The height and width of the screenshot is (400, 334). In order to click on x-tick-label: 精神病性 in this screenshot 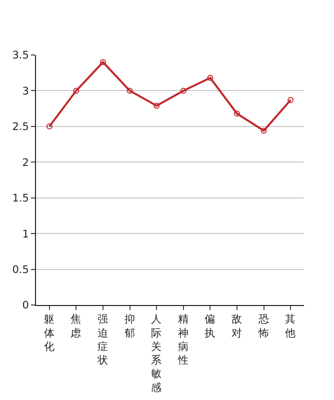, I will do `click(182, 340)`.